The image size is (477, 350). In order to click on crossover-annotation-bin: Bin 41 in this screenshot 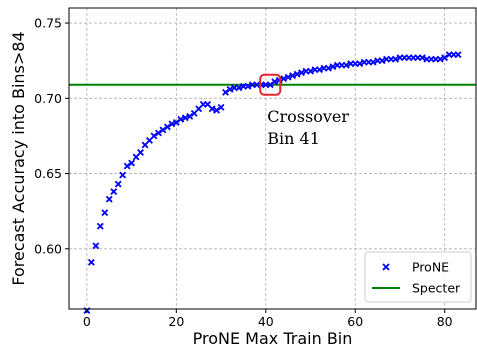, I will do `click(293, 138)`.